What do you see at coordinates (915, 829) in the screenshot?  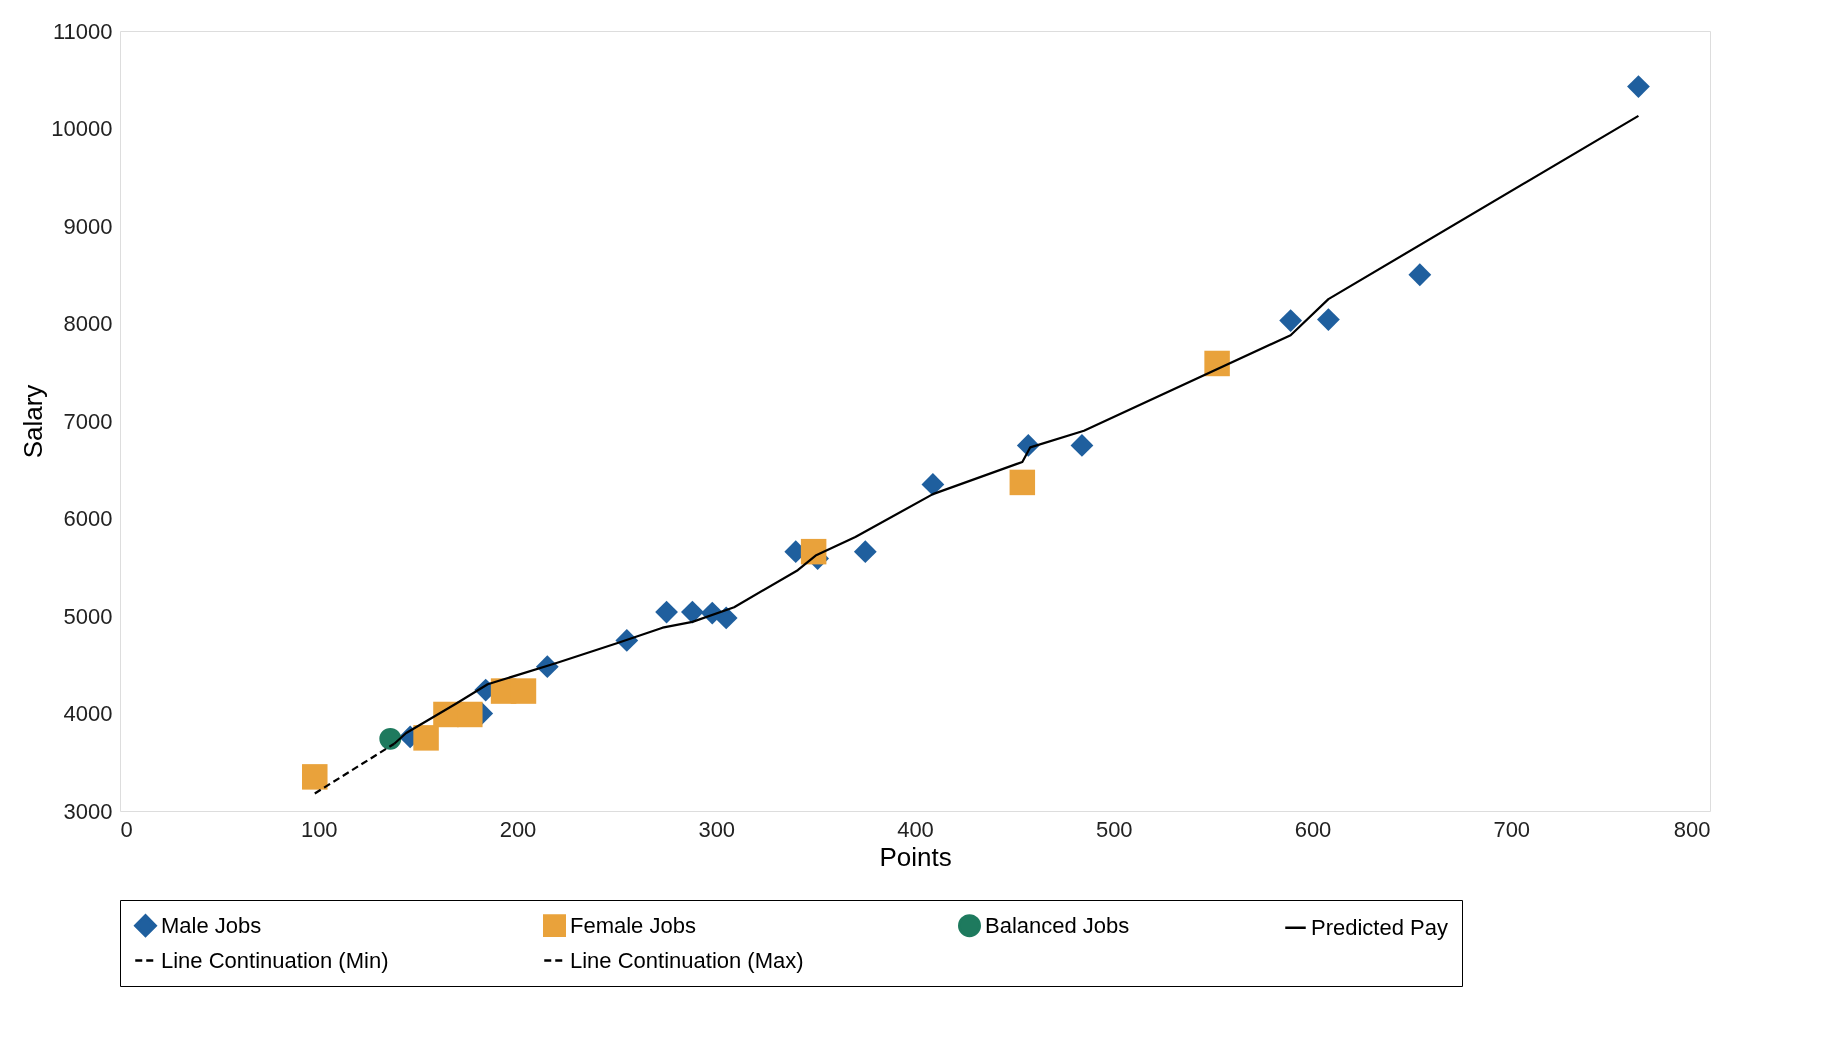 I see `x-tick-label: 400` at bounding box center [915, 829].